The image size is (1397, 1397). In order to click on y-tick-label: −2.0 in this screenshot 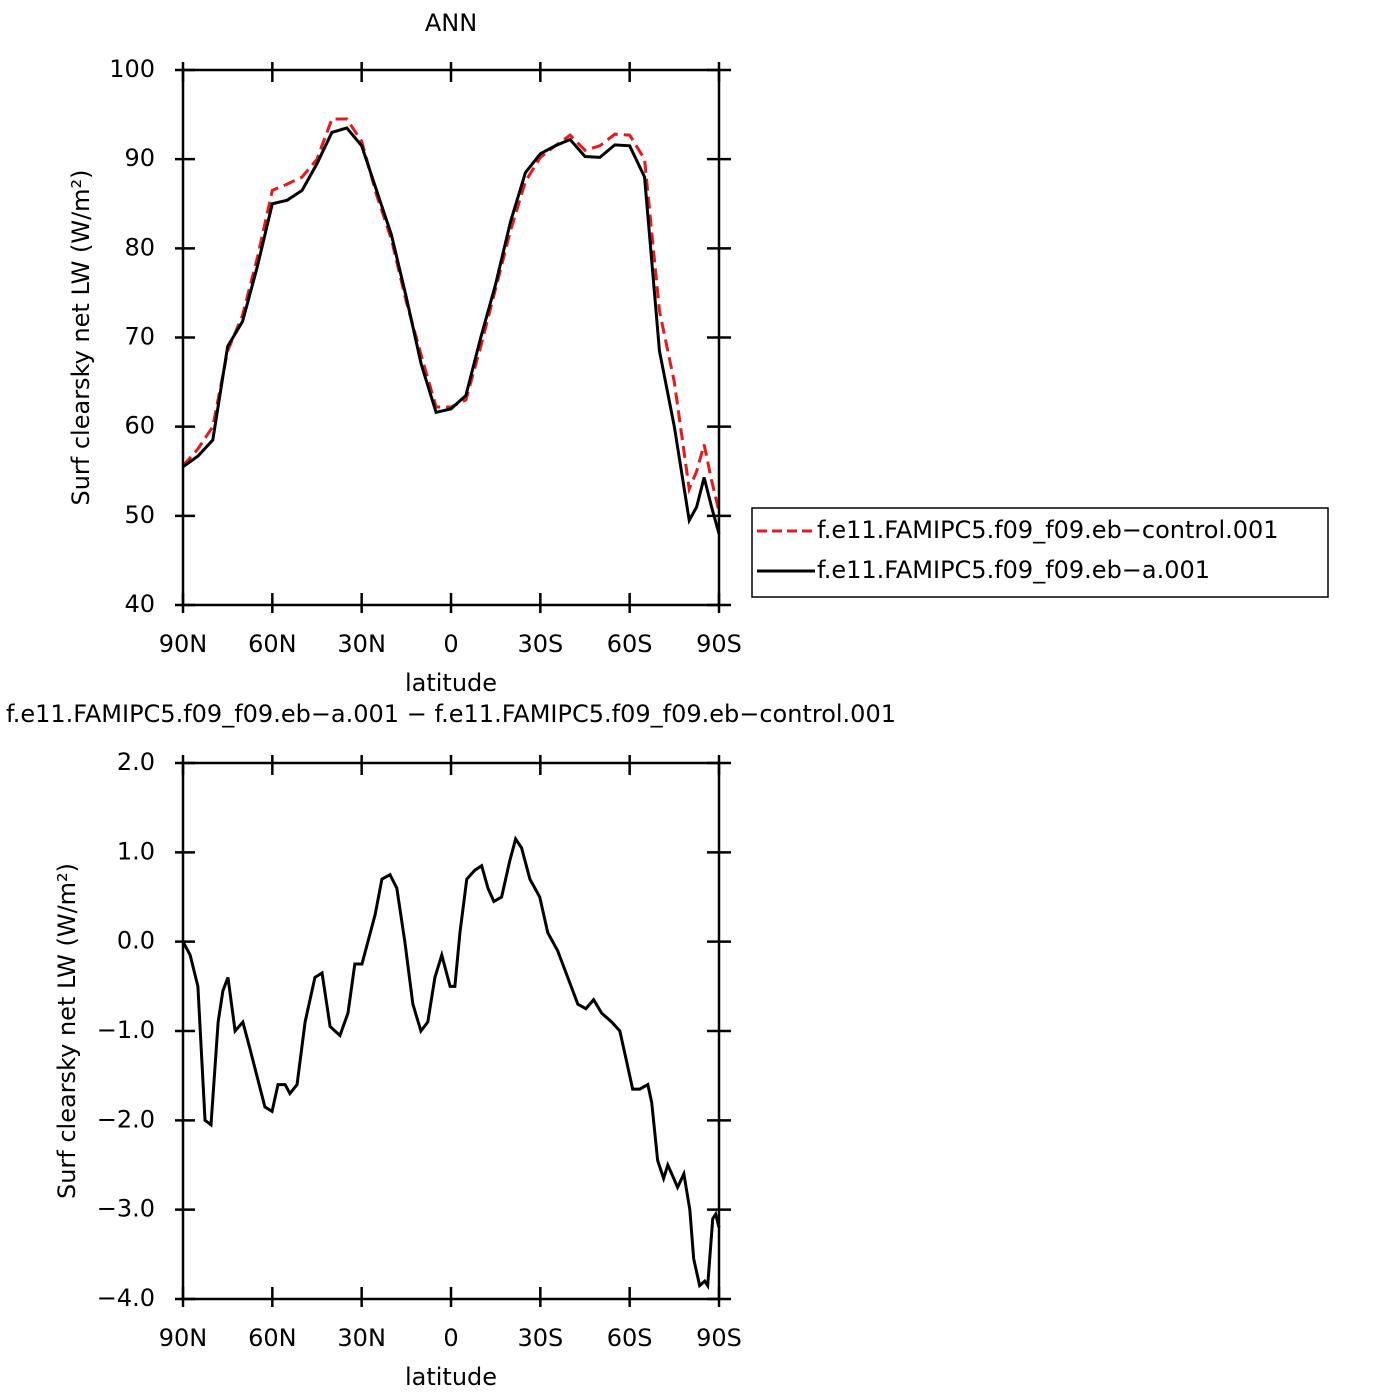, I will do `click(126, 1119)`.